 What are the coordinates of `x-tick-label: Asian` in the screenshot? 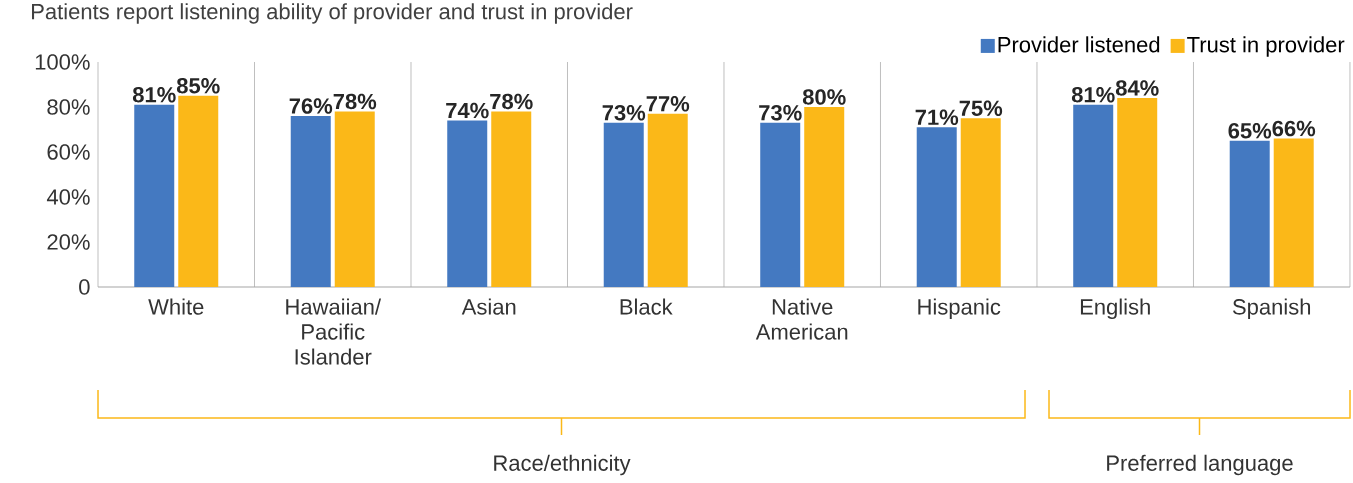 It's located at (488, 306).